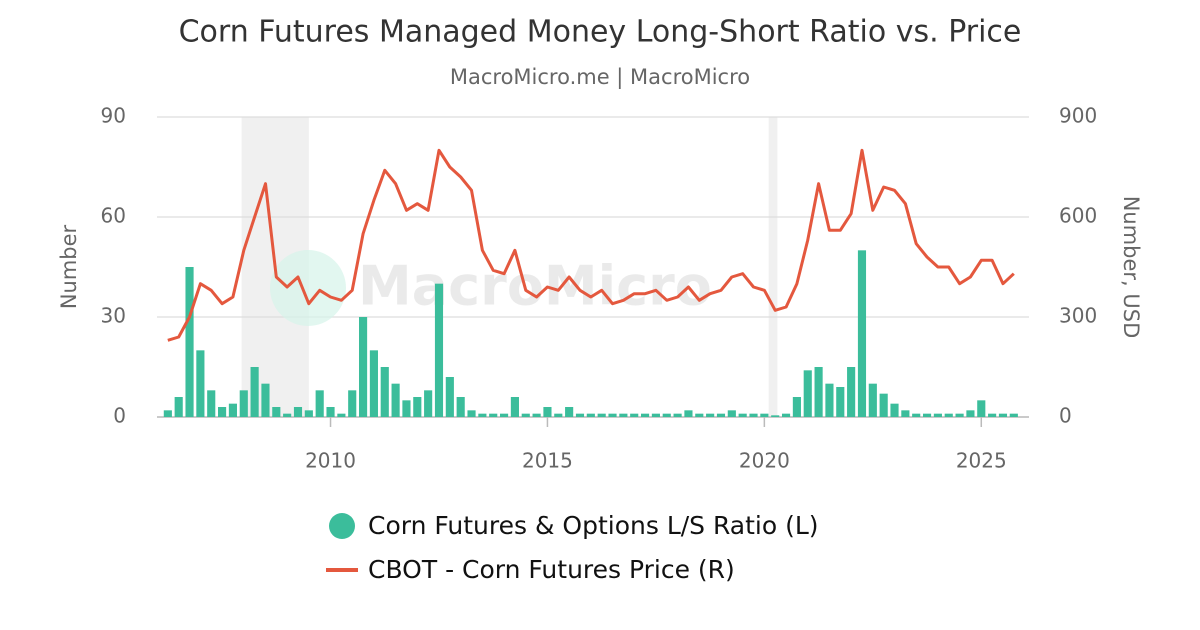 The width and height of the screenshot is (1200, 630). What do you see at coordinates (330, 461) in the screenshot?
I see `x-tick-label: 2010` at bounding box center [330, 461].